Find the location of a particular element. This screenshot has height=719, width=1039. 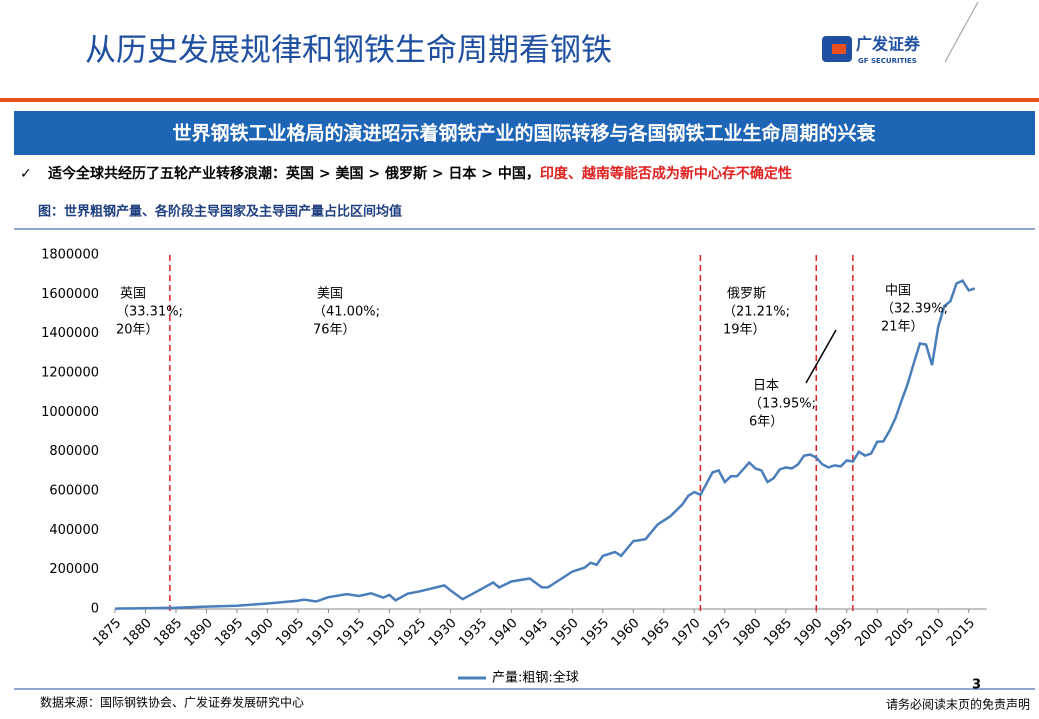

bullet-red: 印度、越南等能否成为新中心存不确定性 is located at coordinates (666, 173).